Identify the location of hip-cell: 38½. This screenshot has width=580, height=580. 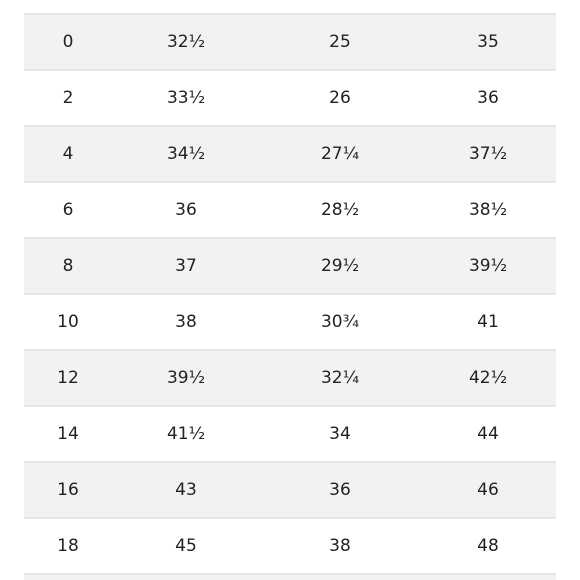
(488, 209).